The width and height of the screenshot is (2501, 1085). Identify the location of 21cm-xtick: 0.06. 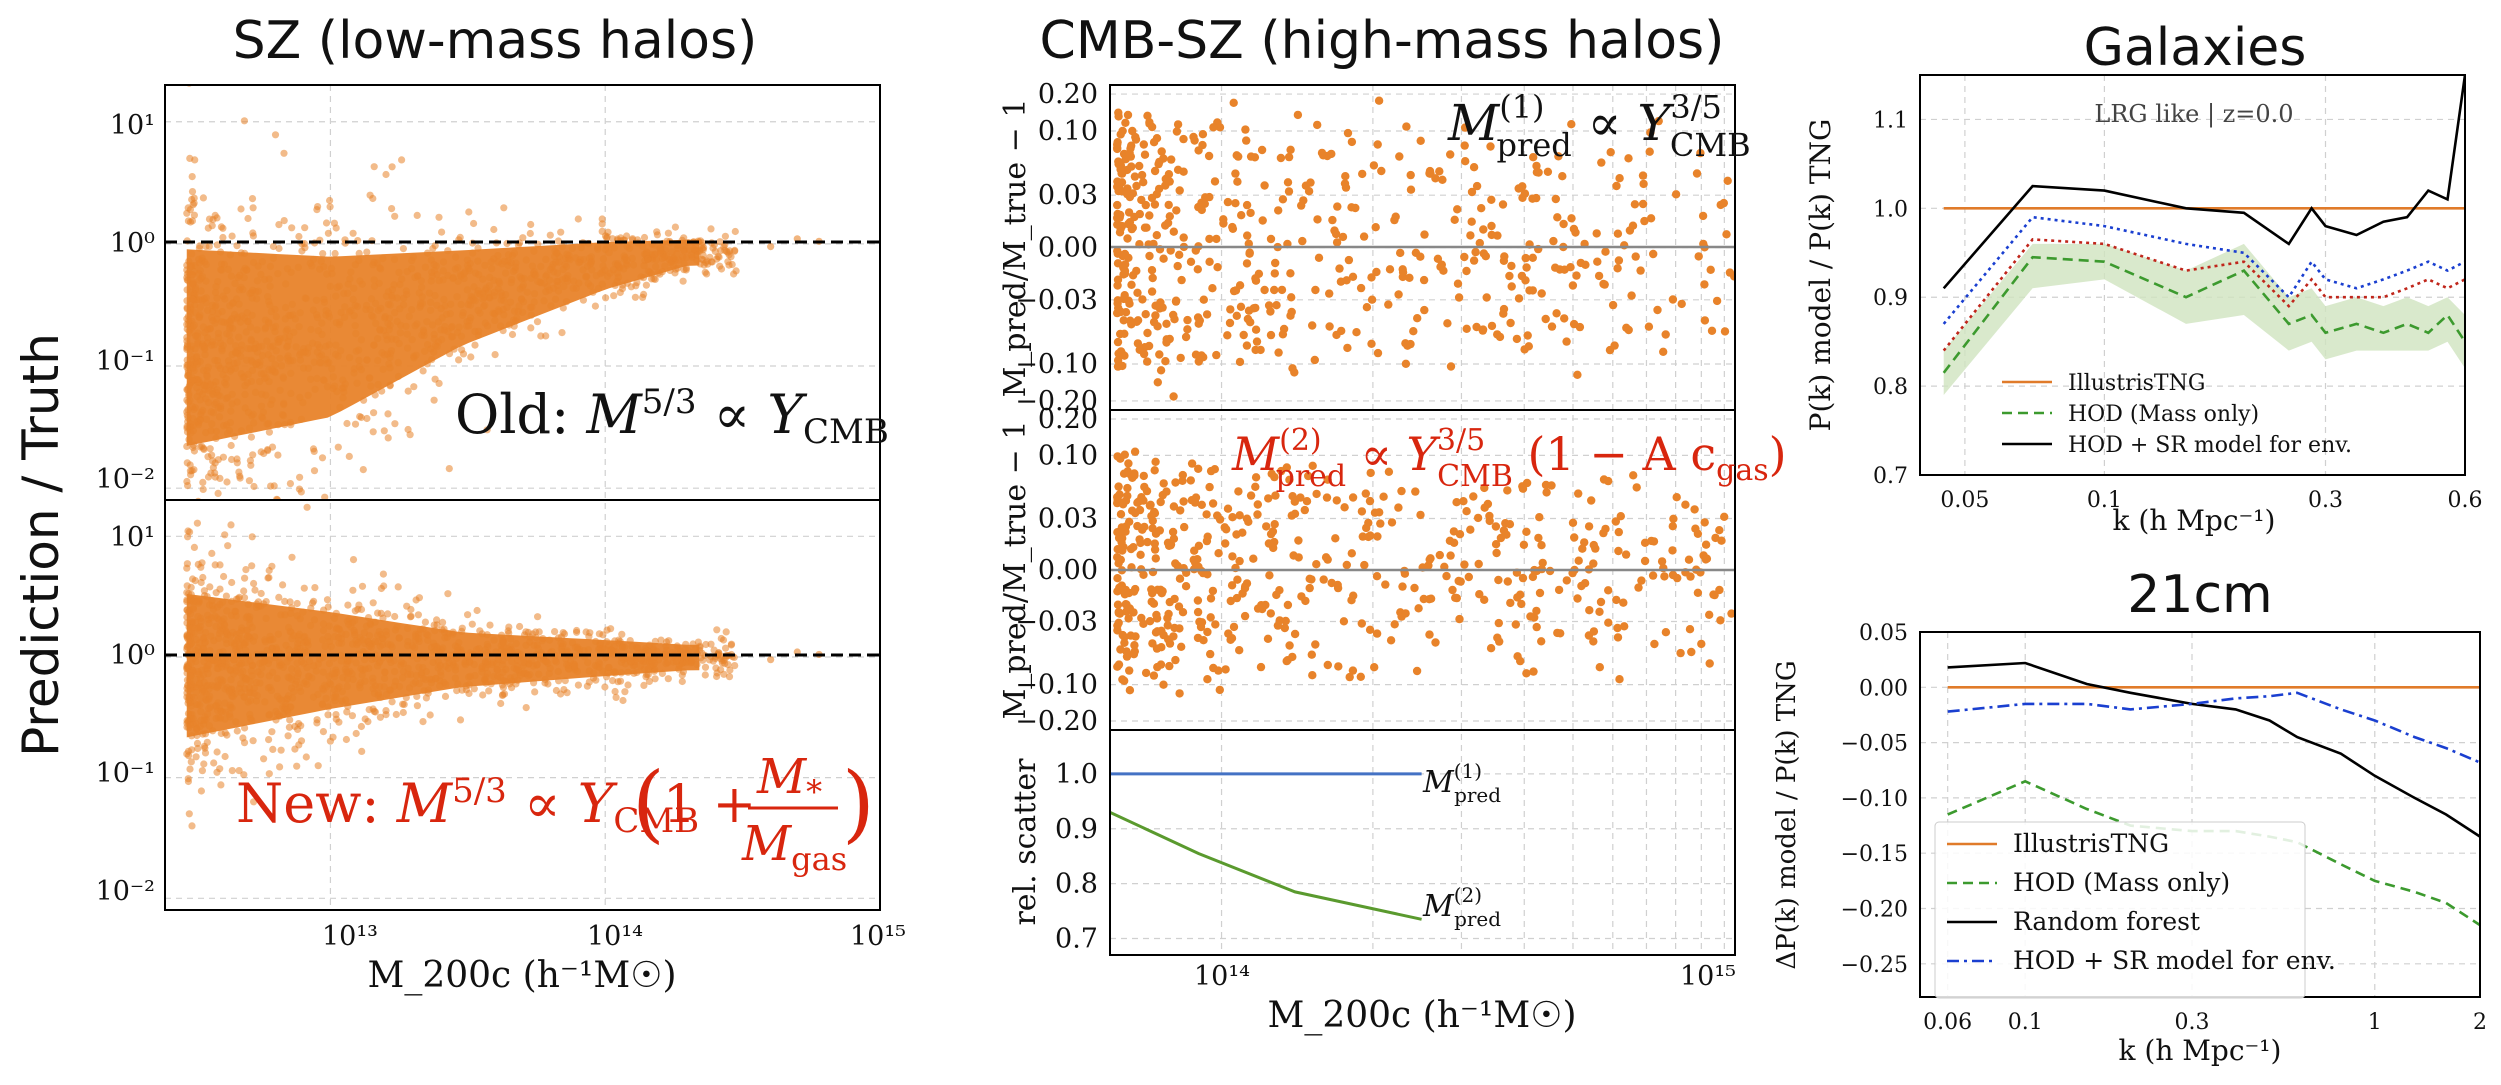
(1947, 1022).